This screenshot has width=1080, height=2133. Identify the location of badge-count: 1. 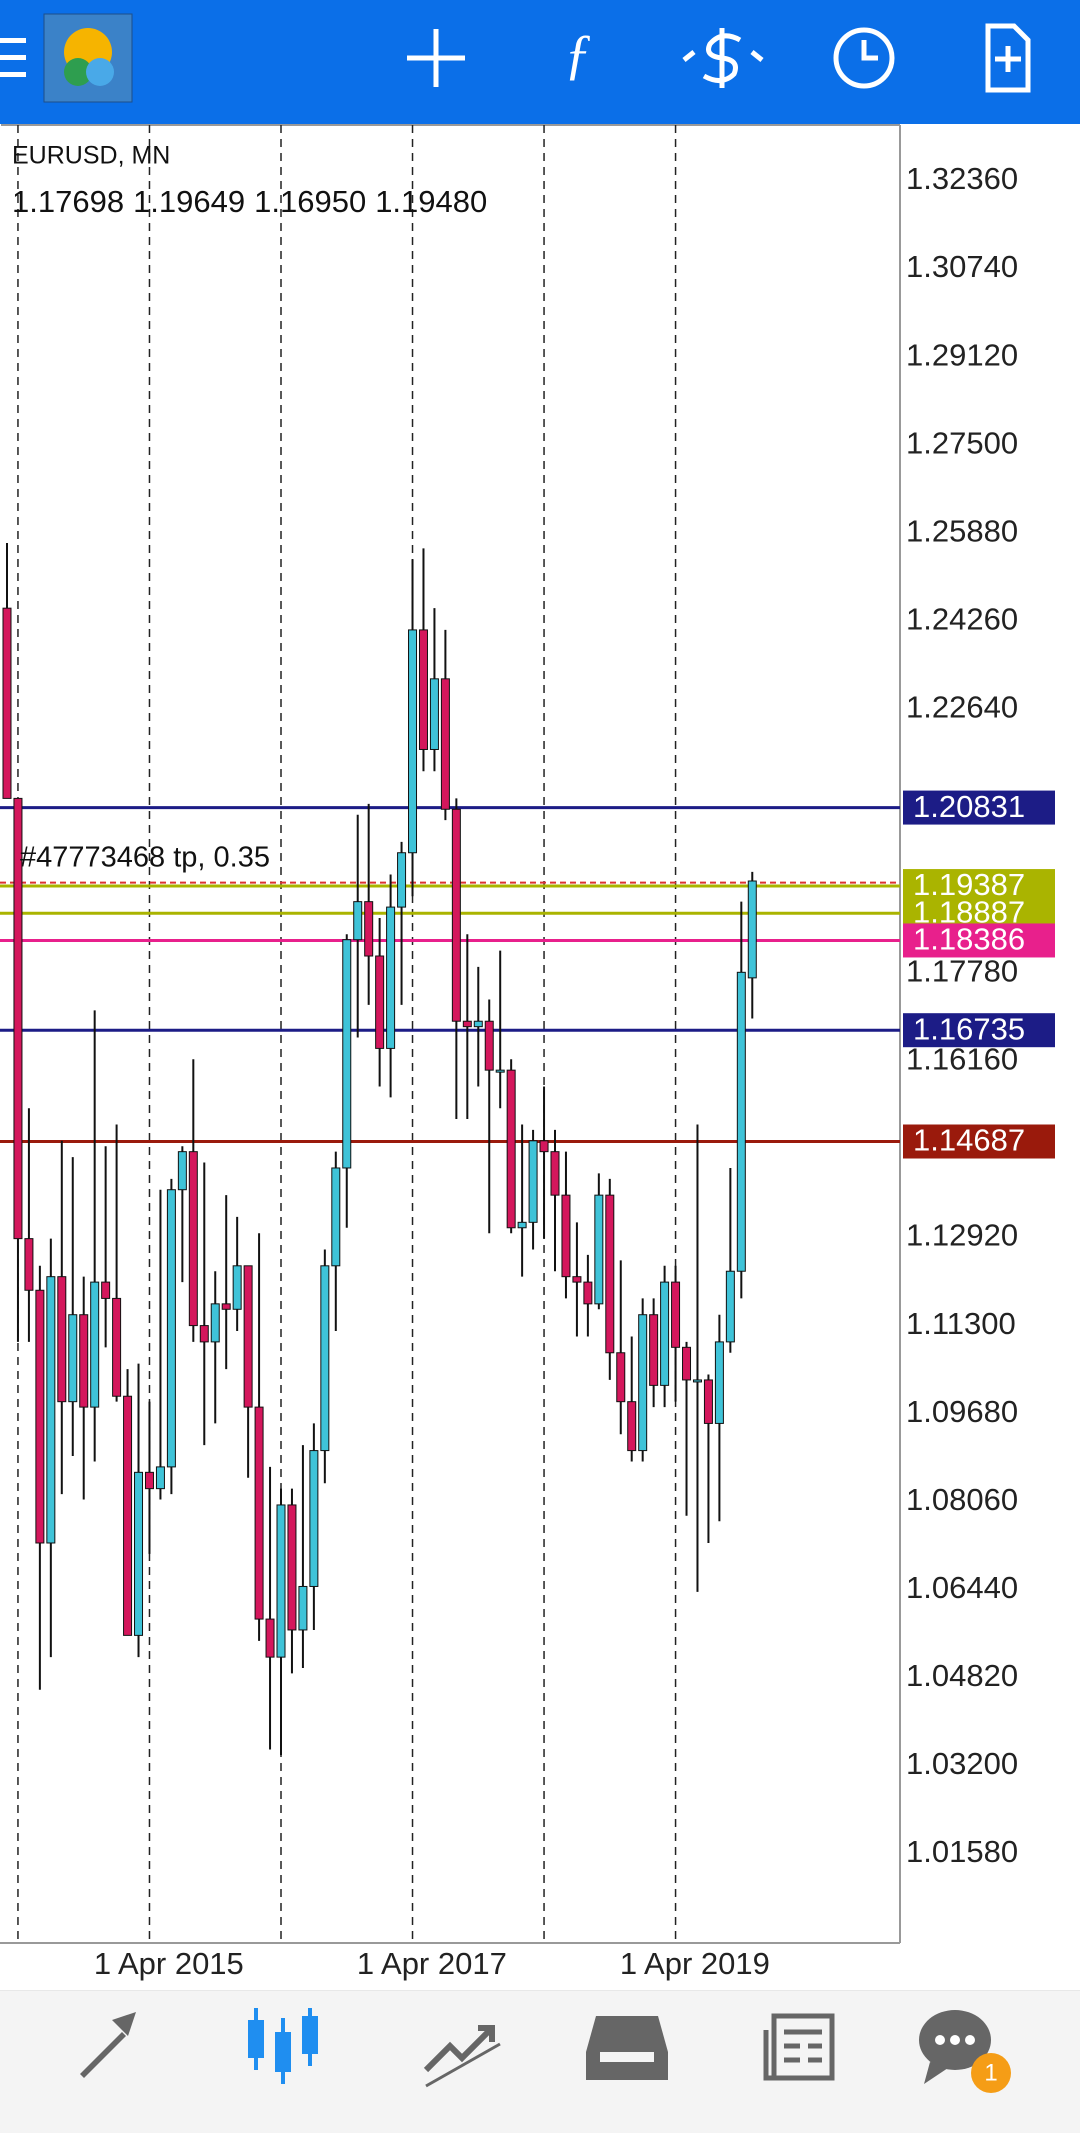
(990, 2072).